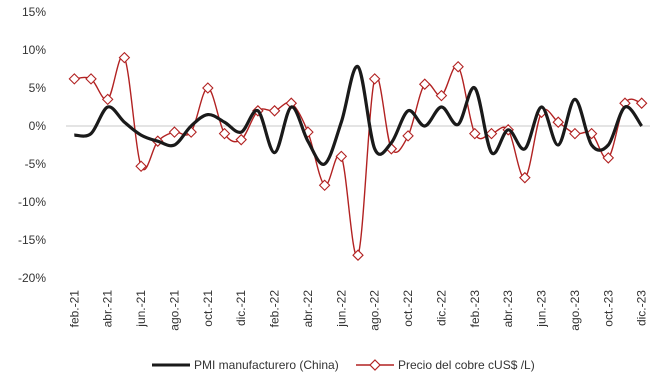 This screenshot has height=386, width=662. Describe the element at coordinates (642, 308) in the screenshot. I see `x-tick-label: dic.-23` at that location.